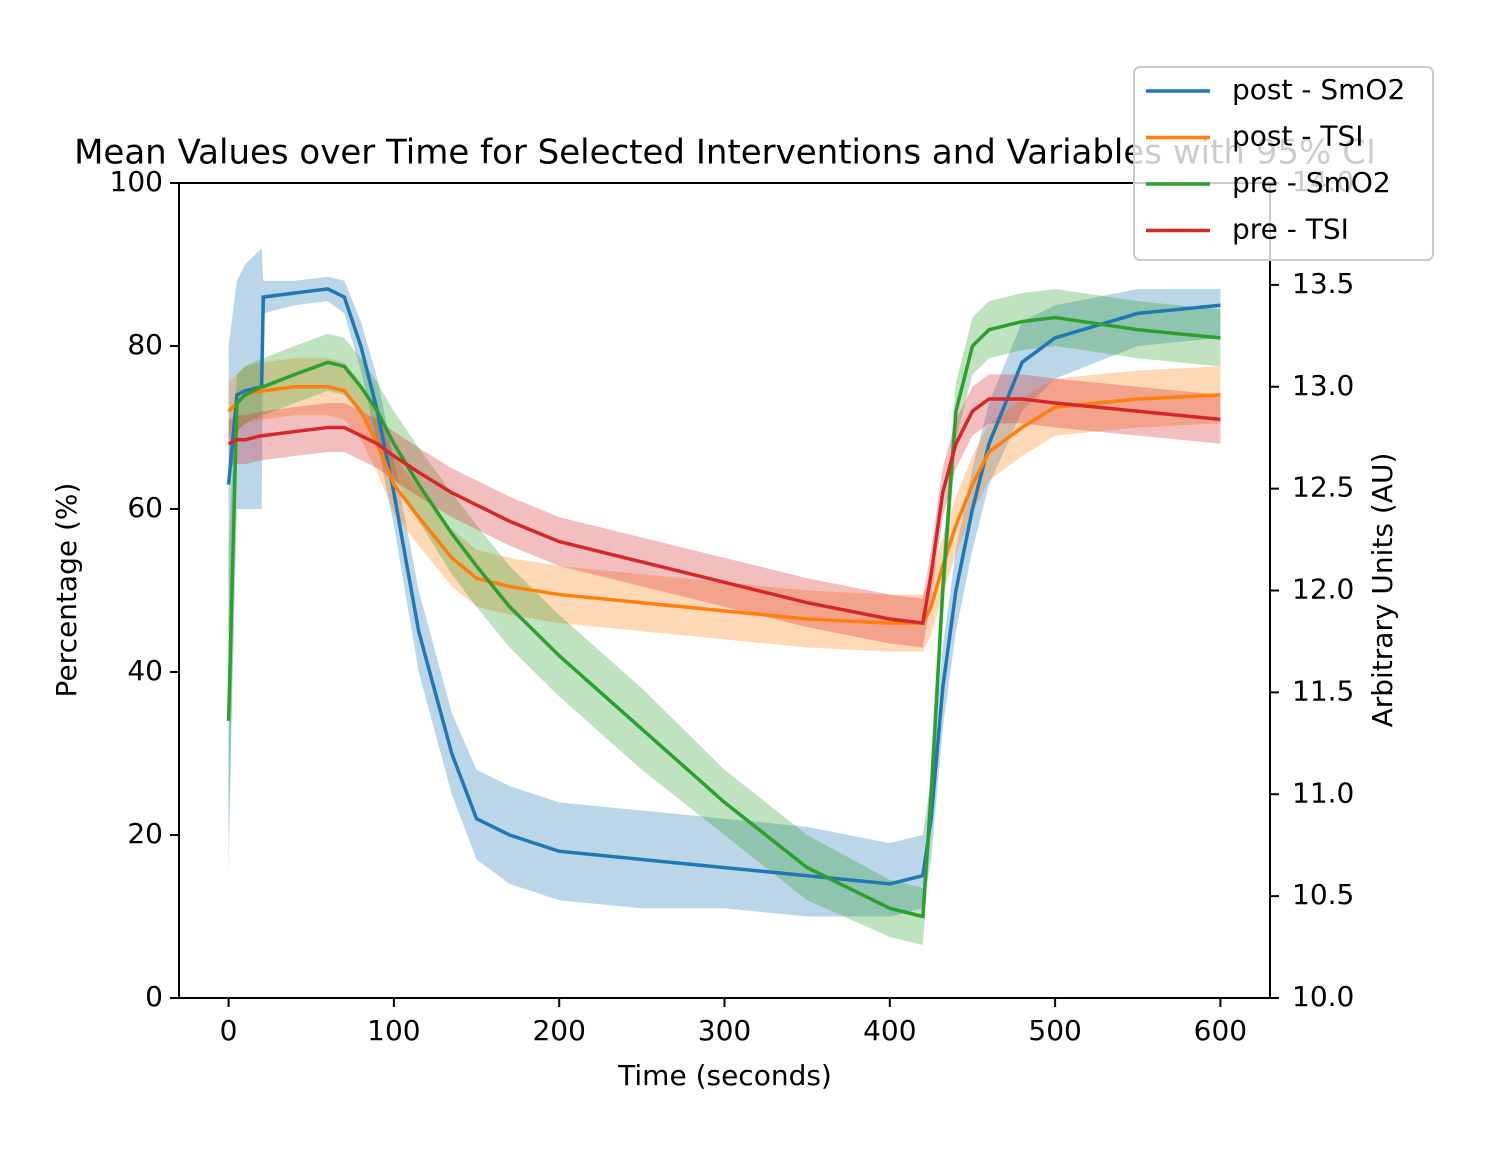  Describe the element at coordinates (1323, 385) in the screenshot. I see `y2-tick-label: 13.0` at that location.